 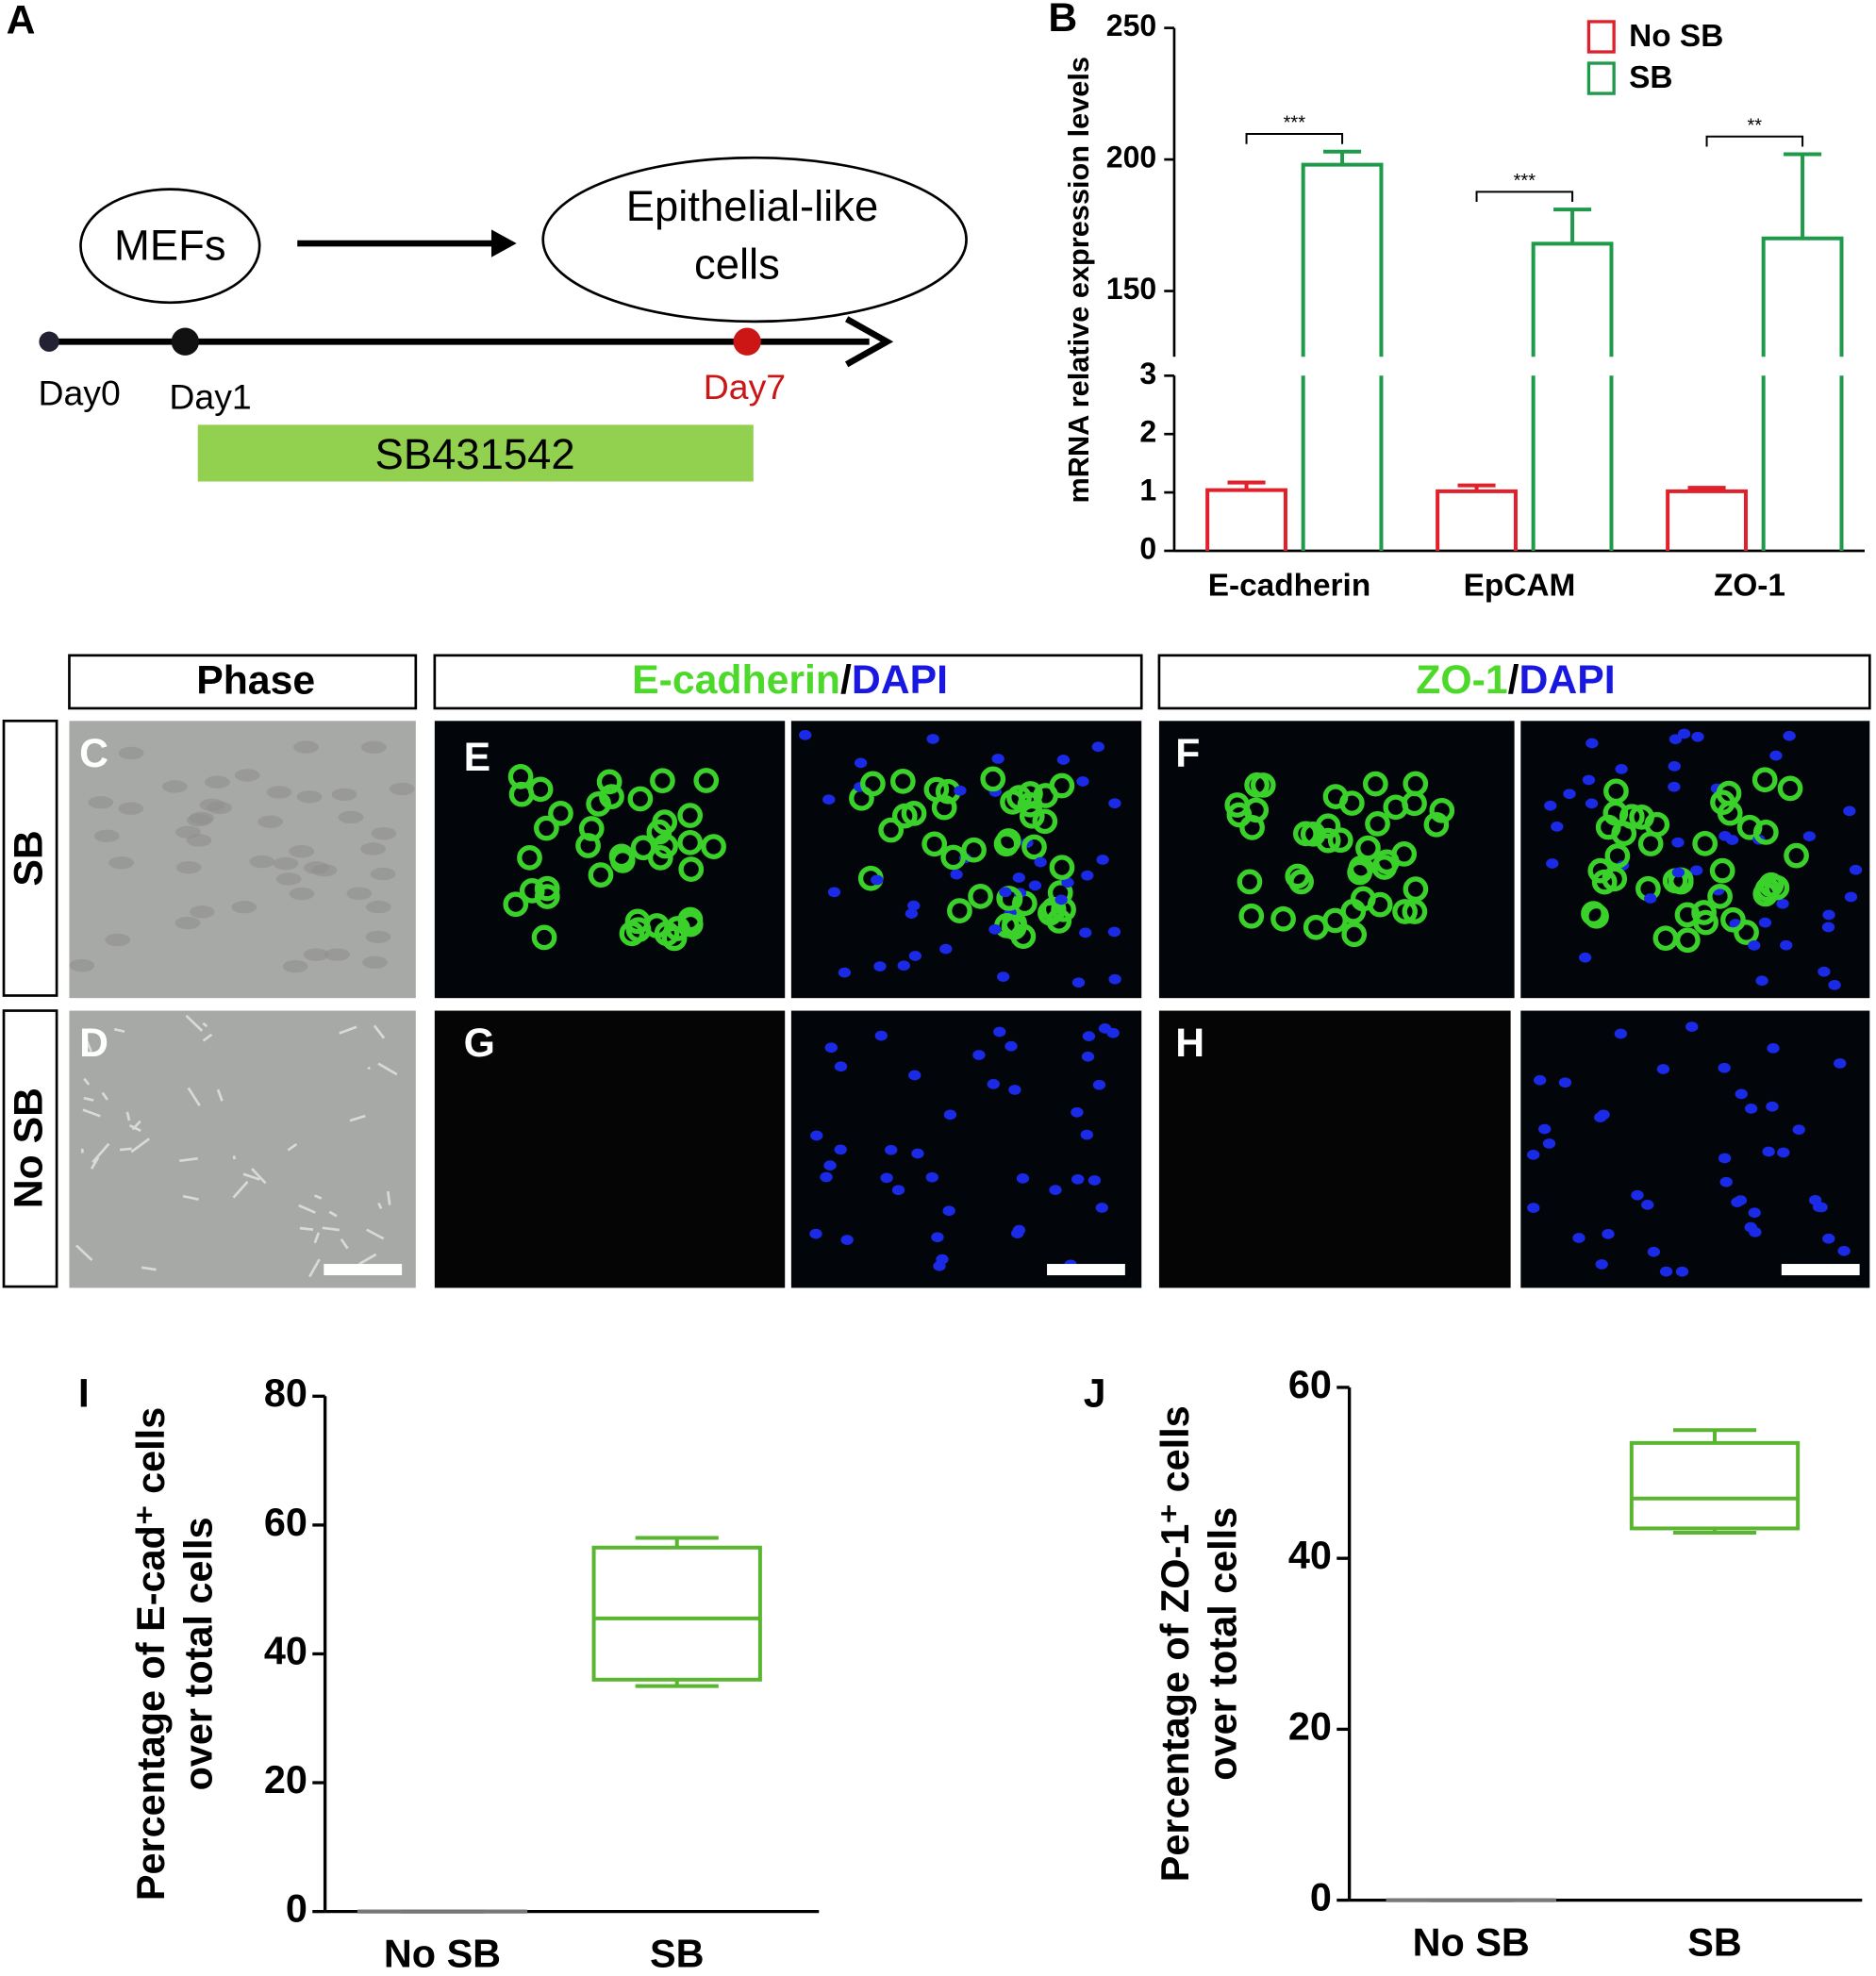 What do you see at coordinates (1310, 1726) in the screenshot?
I see `y-tick-label: 20` at bounding box center [1310, 1726].